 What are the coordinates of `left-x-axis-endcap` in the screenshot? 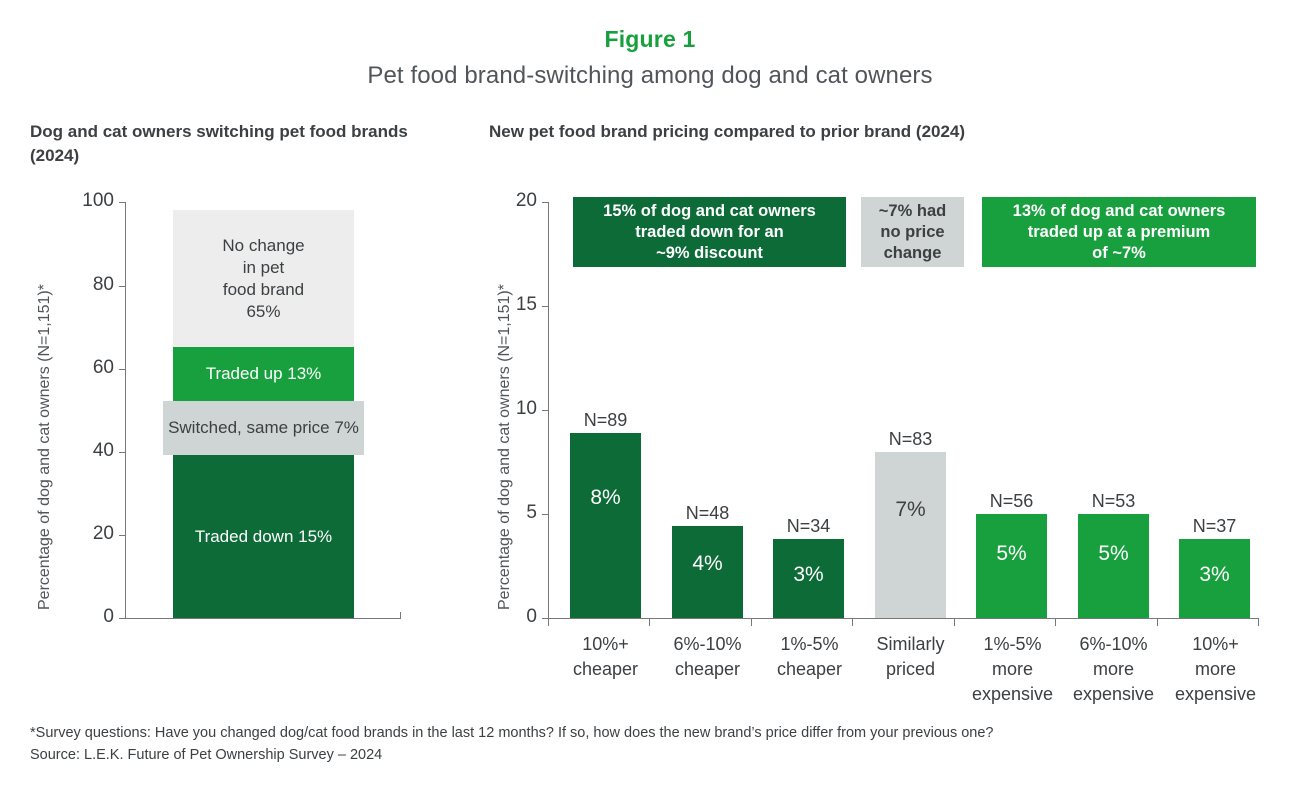 It's located at (400, 615).